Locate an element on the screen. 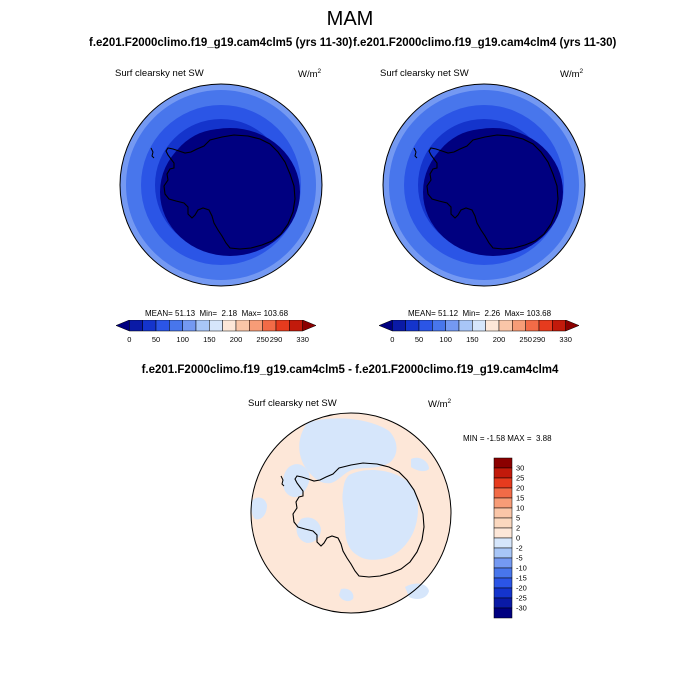 The image size is (700, 700). colorbar-tick-label: -20 is located at coordinates (521, 588).